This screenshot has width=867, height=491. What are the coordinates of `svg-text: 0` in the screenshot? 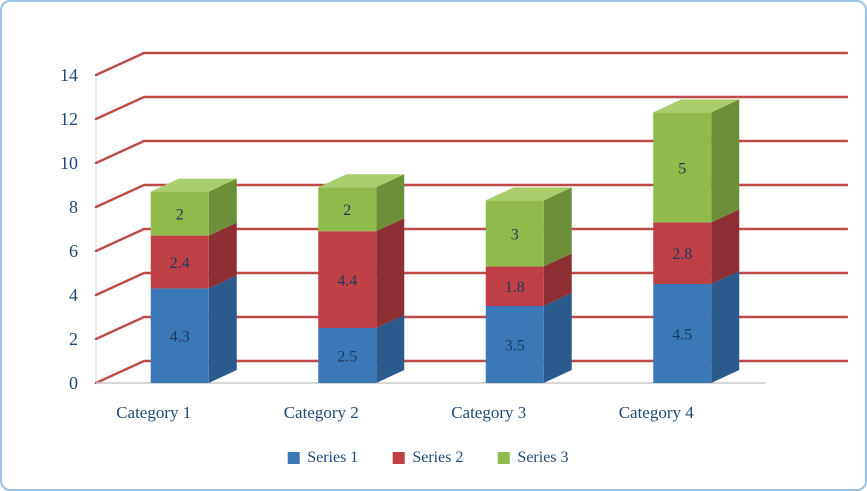 It's located at (73, 383).